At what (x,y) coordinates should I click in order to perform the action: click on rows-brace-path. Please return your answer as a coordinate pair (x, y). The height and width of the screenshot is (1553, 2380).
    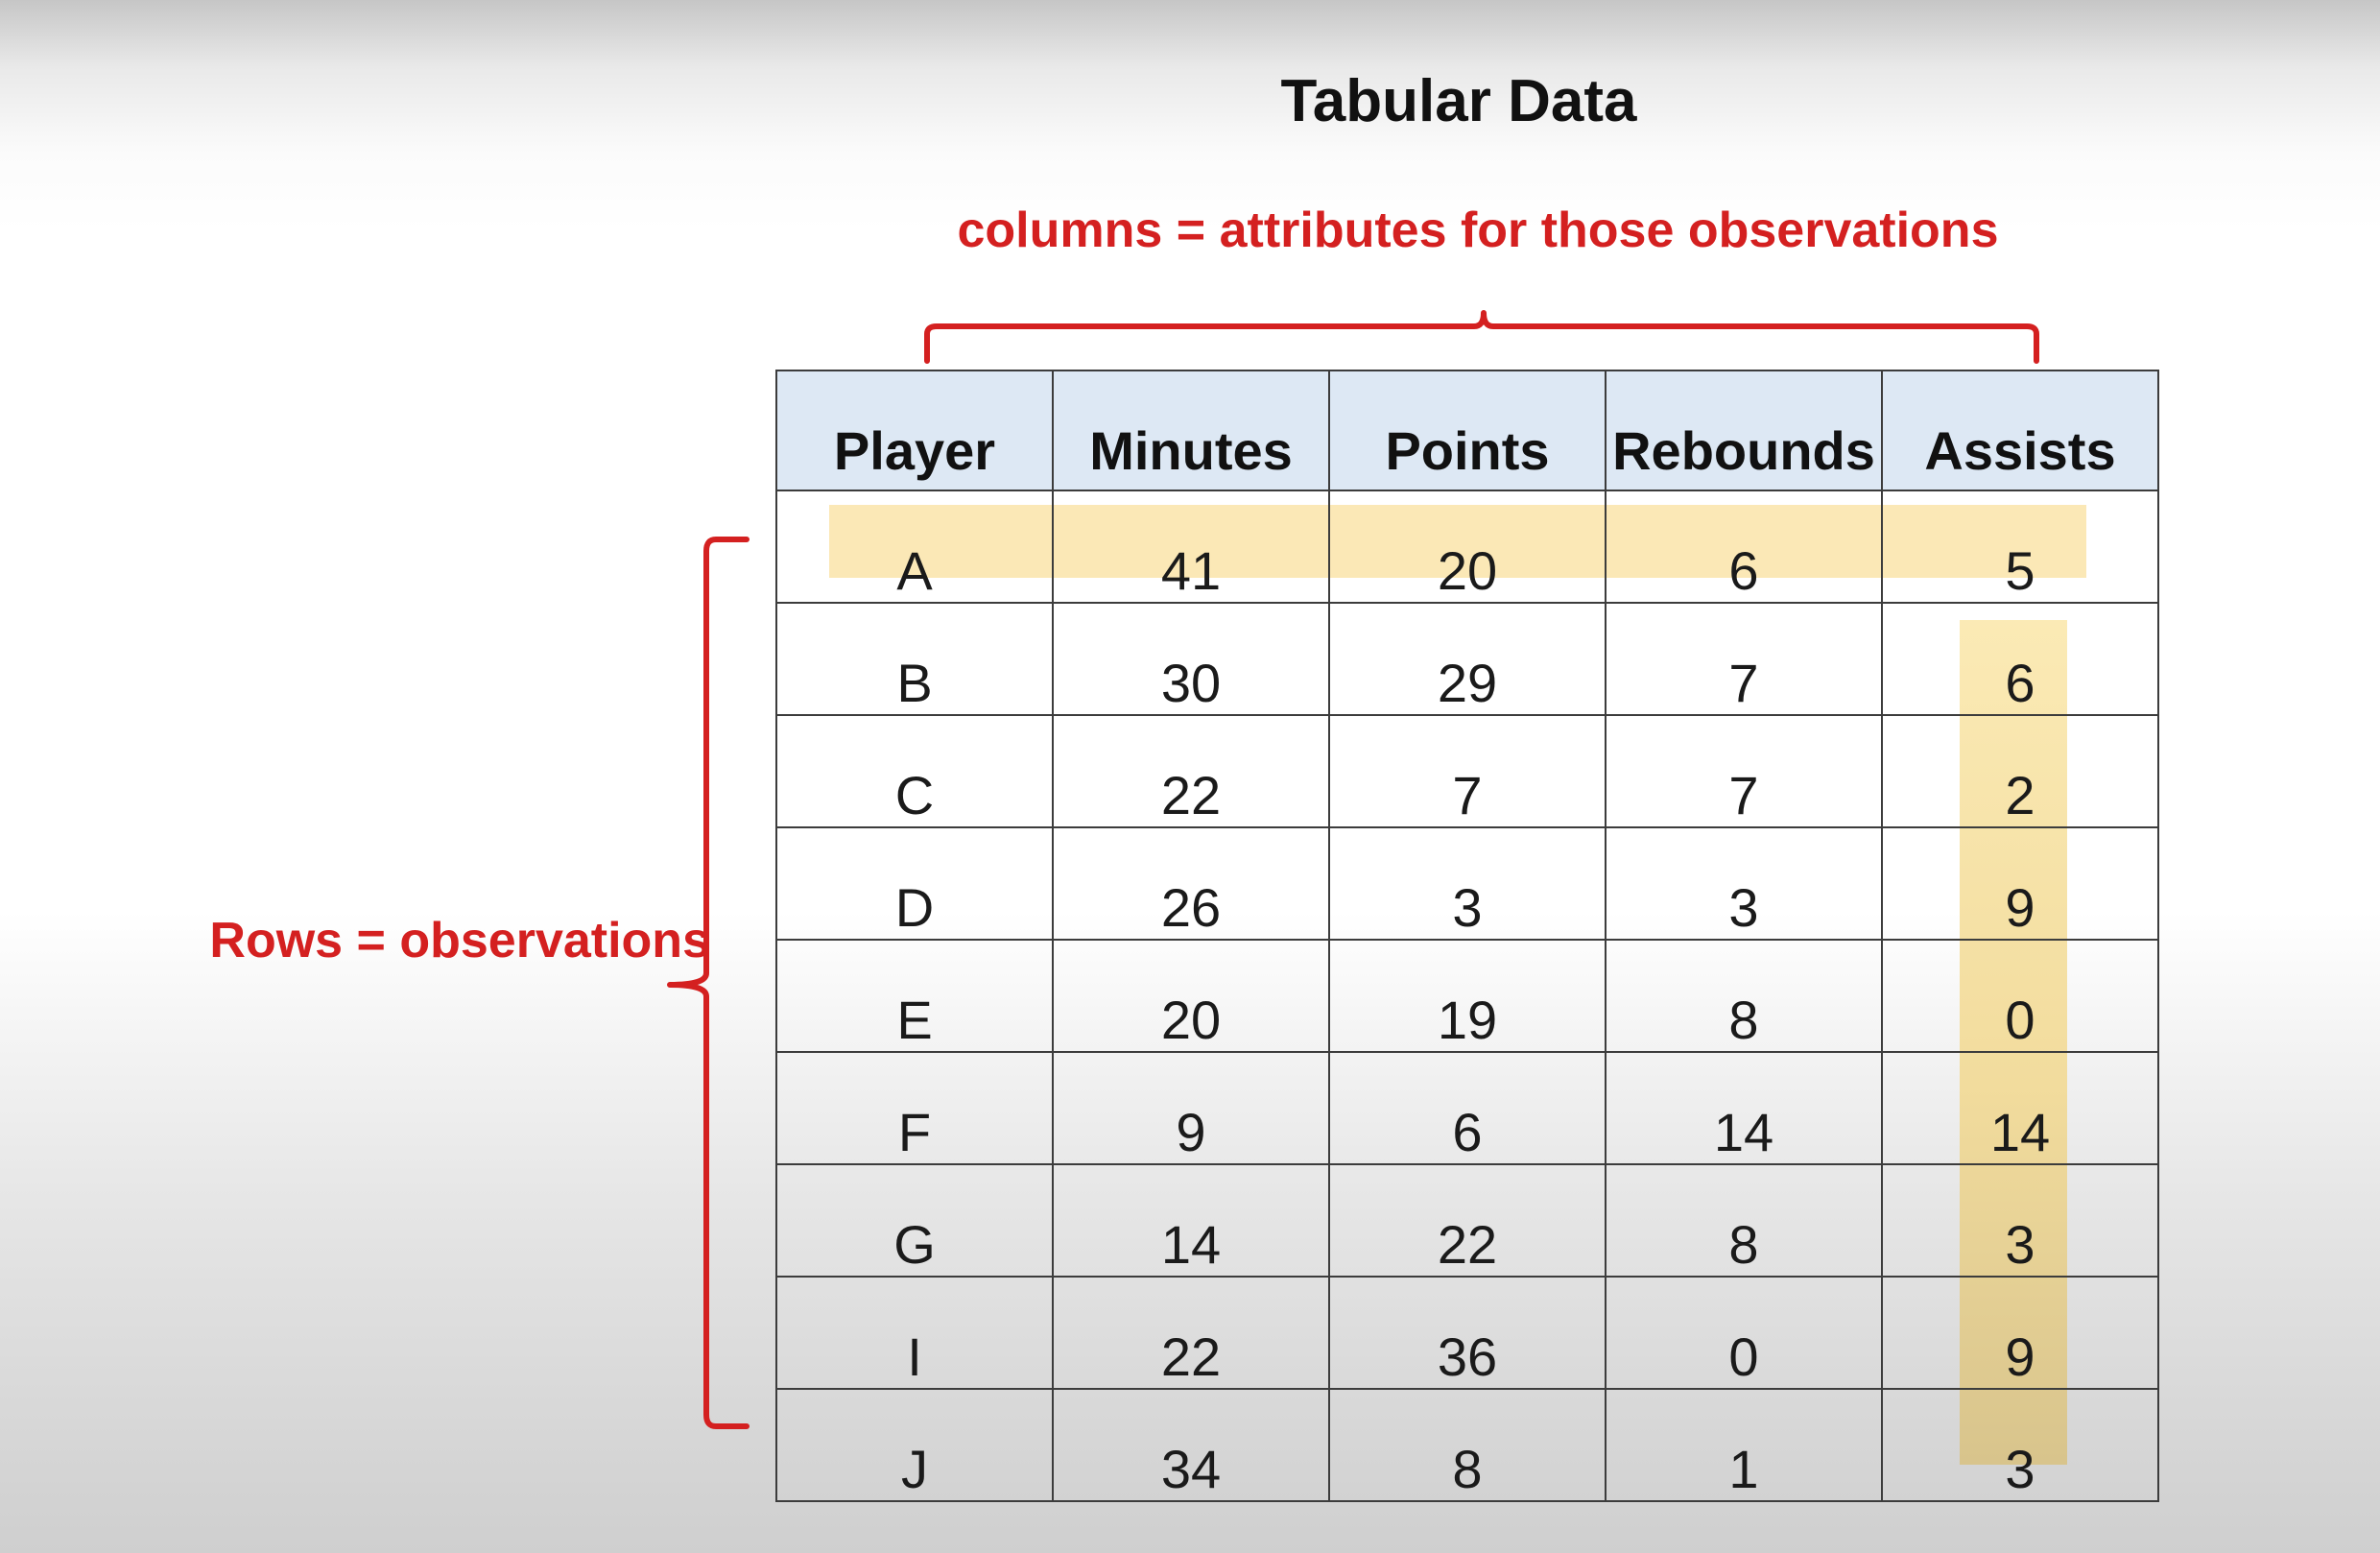
    Looking at the image, I should click on (708, 983).